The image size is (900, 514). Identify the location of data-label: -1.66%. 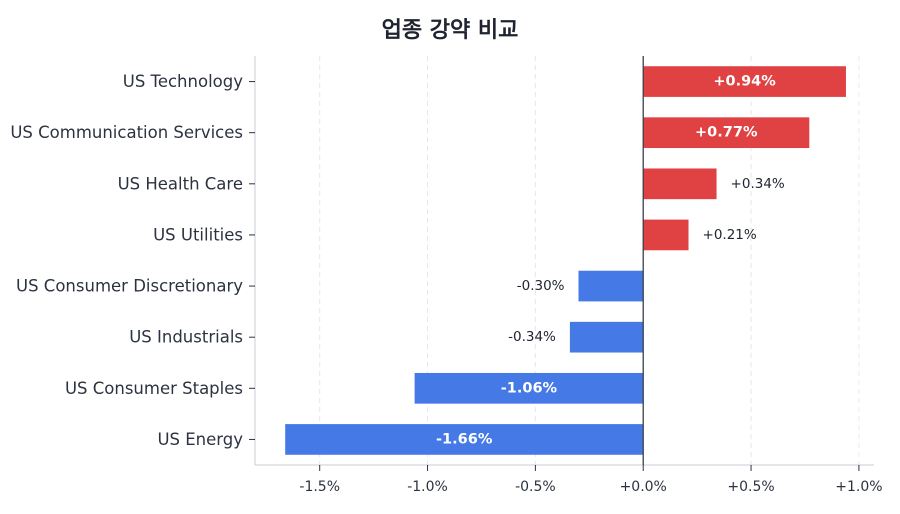
(464, 439).